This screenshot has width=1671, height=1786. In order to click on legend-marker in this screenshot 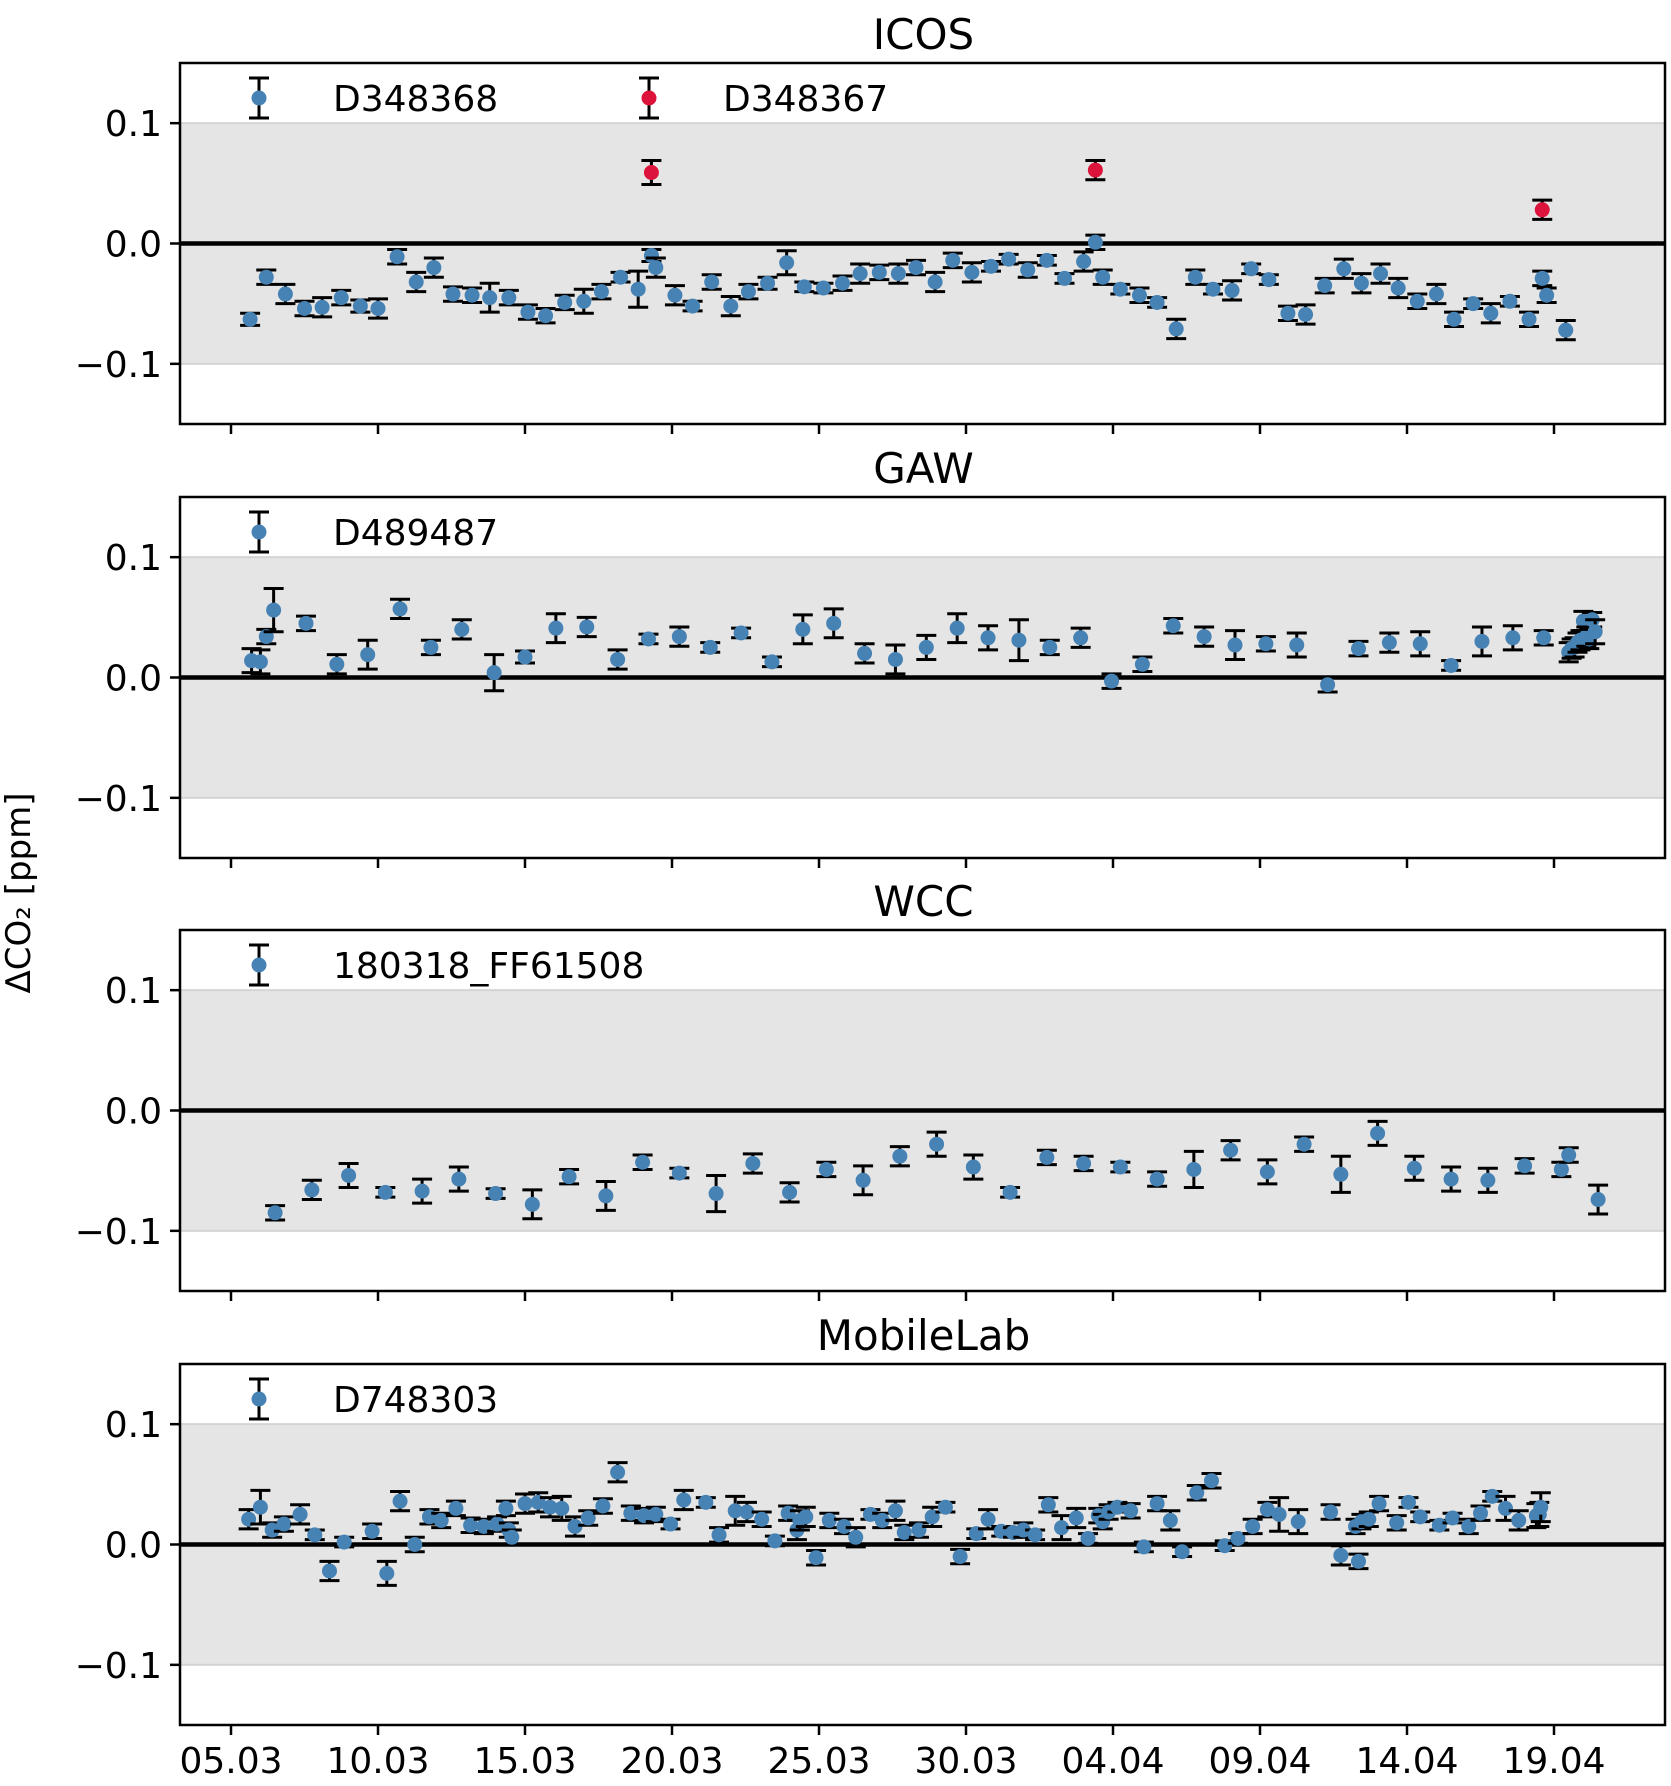, I will do `click(259, 1399)`.